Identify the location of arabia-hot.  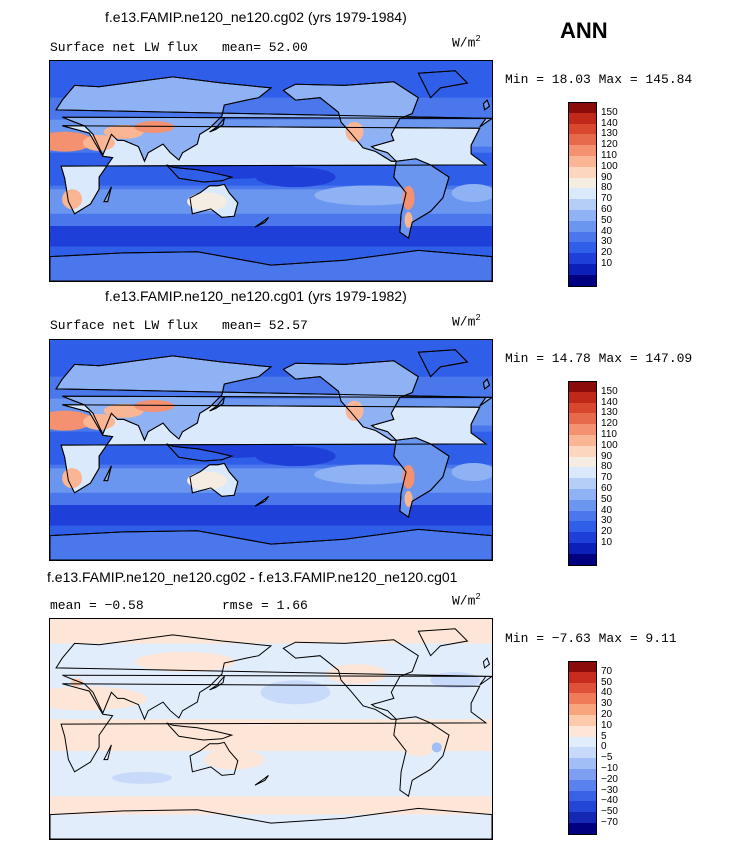
(99, 421).